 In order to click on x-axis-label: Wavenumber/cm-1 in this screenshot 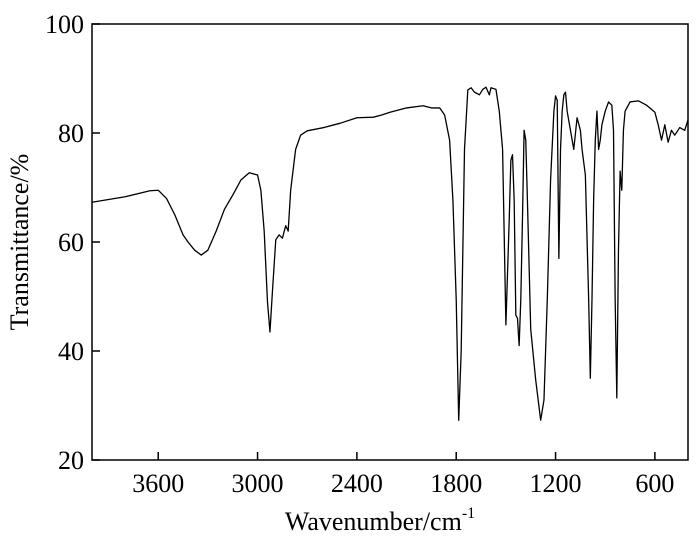, I will do `click(380, 520)`.